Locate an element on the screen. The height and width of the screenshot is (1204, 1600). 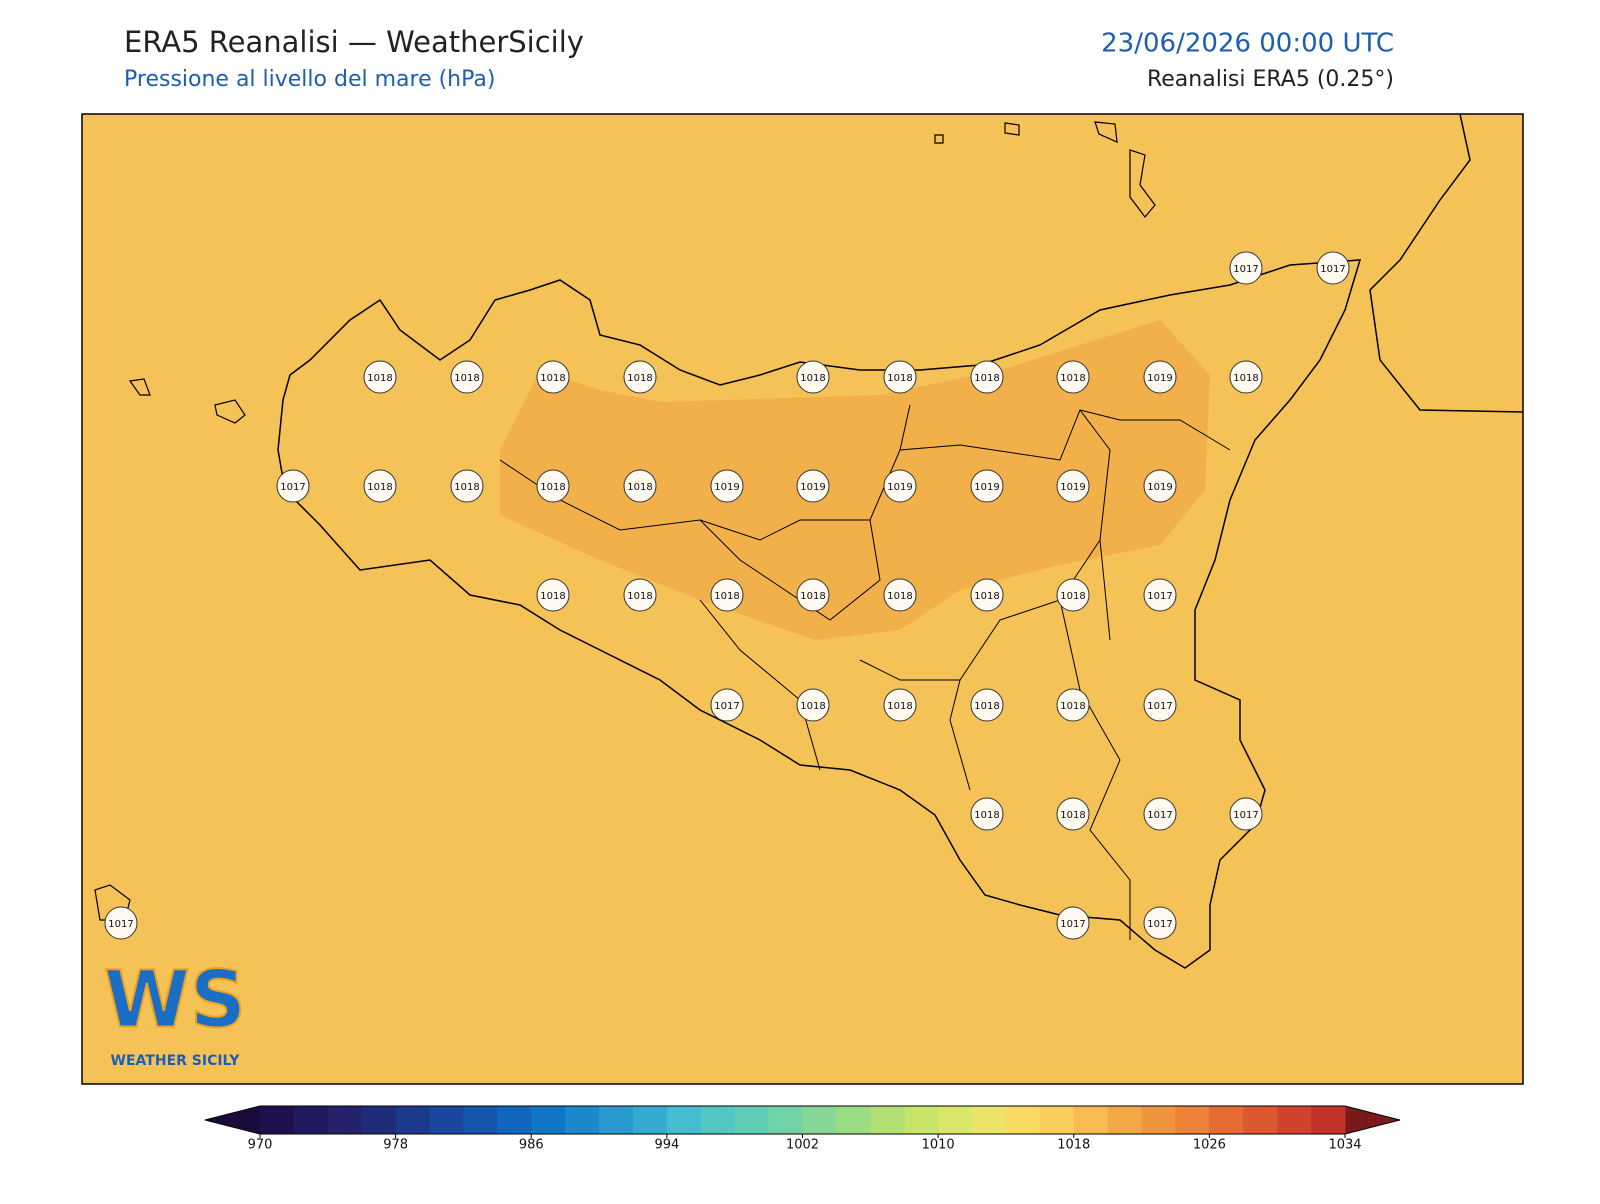
colorbar-tick-label: 1034 is located at coordinates (1344, 1145).